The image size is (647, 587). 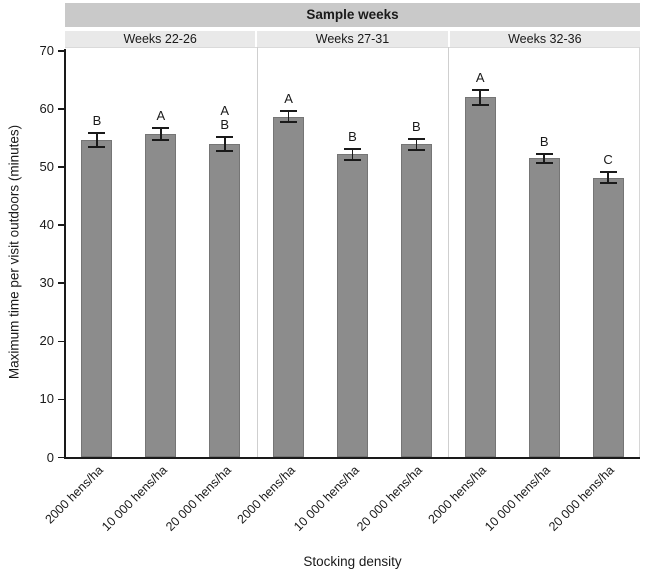 I want to click on x-axis-title: Stocking density, so click(x=352, y=561).